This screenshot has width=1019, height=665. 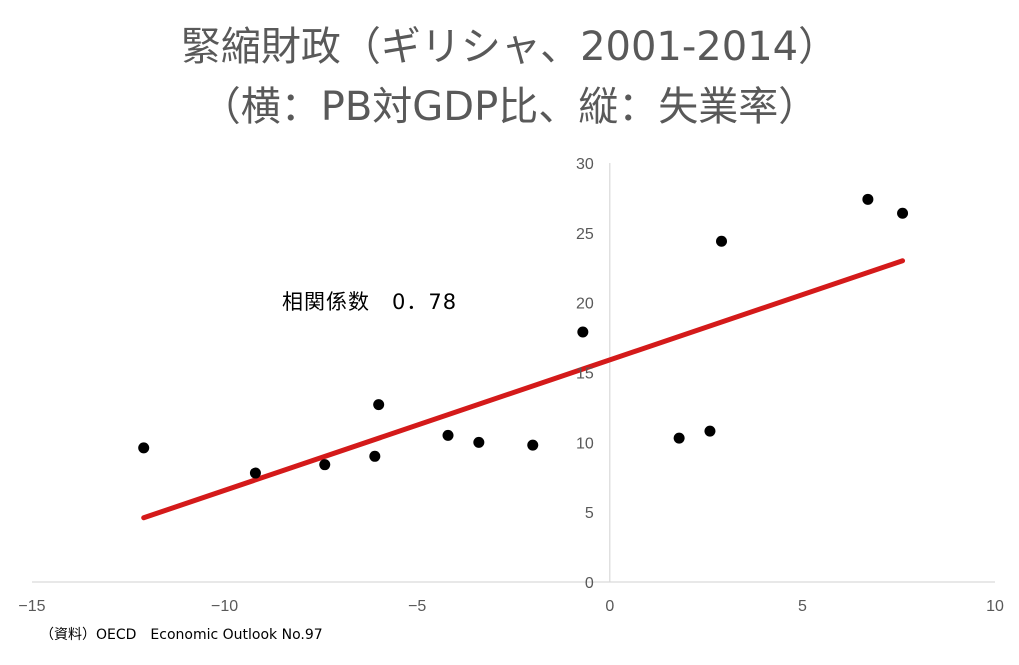 I want to click on y-tick-label: 20, so click(x=585, y=304).